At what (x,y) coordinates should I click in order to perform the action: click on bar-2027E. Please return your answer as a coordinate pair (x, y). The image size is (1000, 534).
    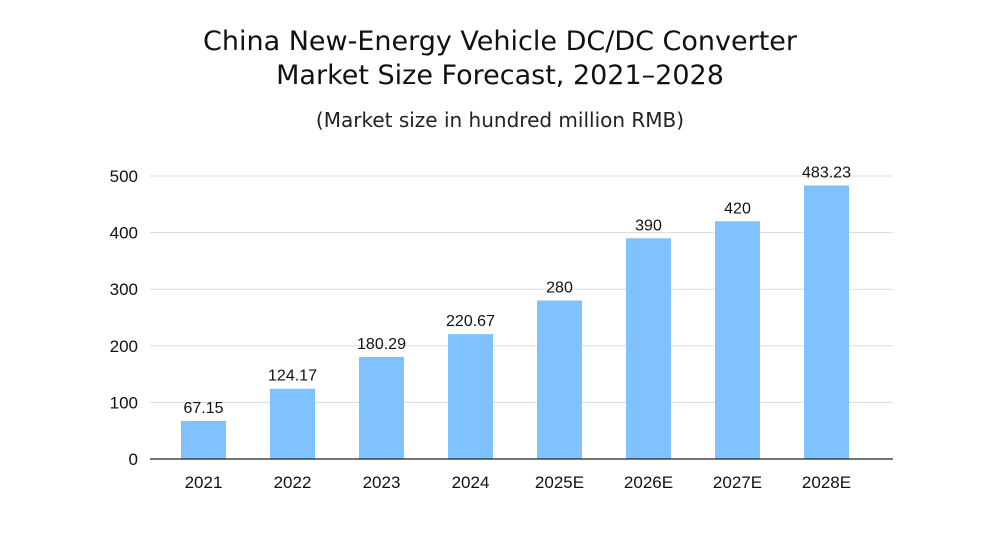
    Looking at the image, I should click on (737, 340).